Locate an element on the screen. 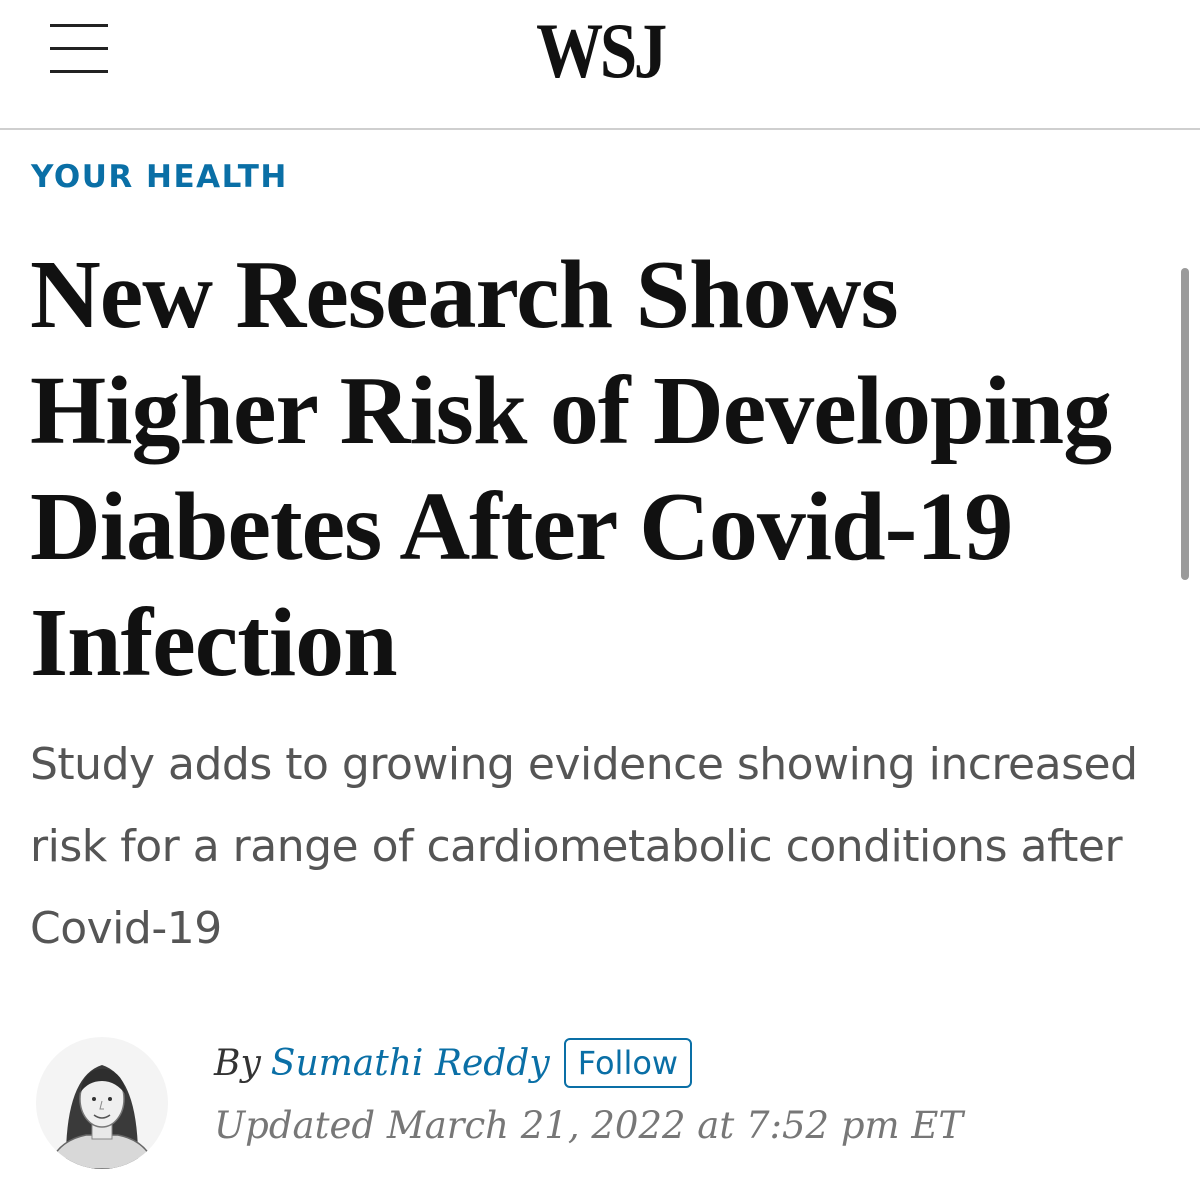 Image resolution: width=1200 pixels, height=1197 pixels. updated-timestamp: Updated March 21, 2022 at 7:52 pm ET is located at coordinates (589, 1125).